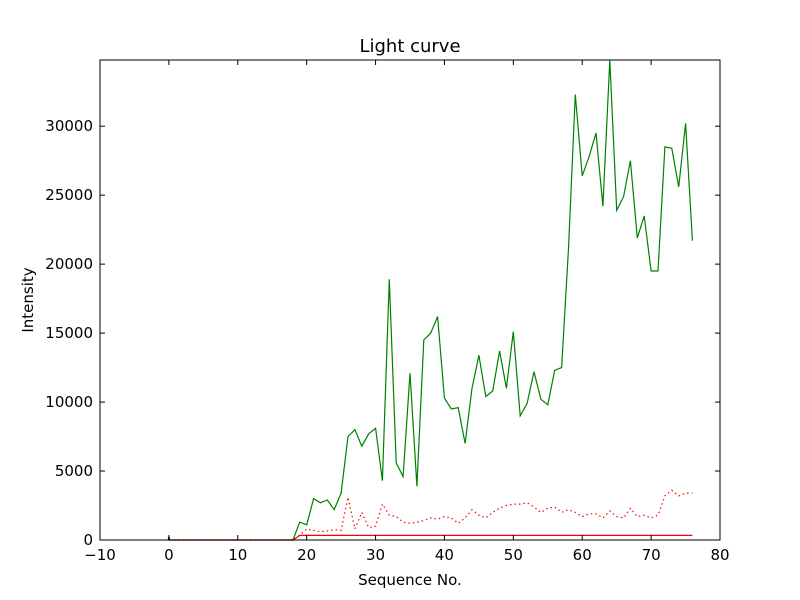 This screenshot has height=600, width=800. Describe the element at coordinates (444, 555) in the screenshot. I see `x-tick-label: 40` at that location.